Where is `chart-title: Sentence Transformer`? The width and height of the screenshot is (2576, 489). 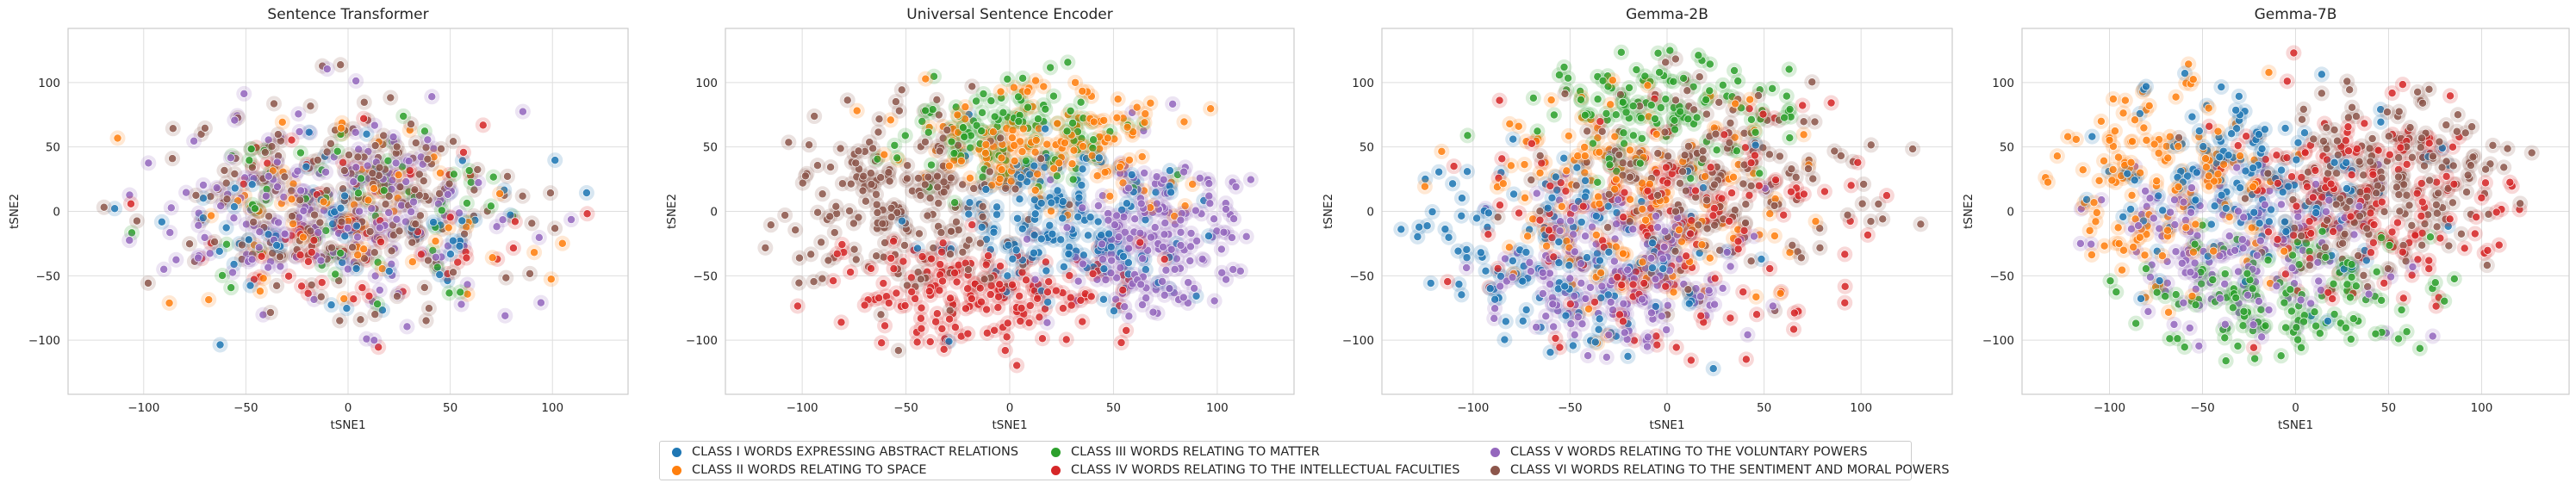
chart-title: Sentence Transformer is located at coordinates (348, 15).